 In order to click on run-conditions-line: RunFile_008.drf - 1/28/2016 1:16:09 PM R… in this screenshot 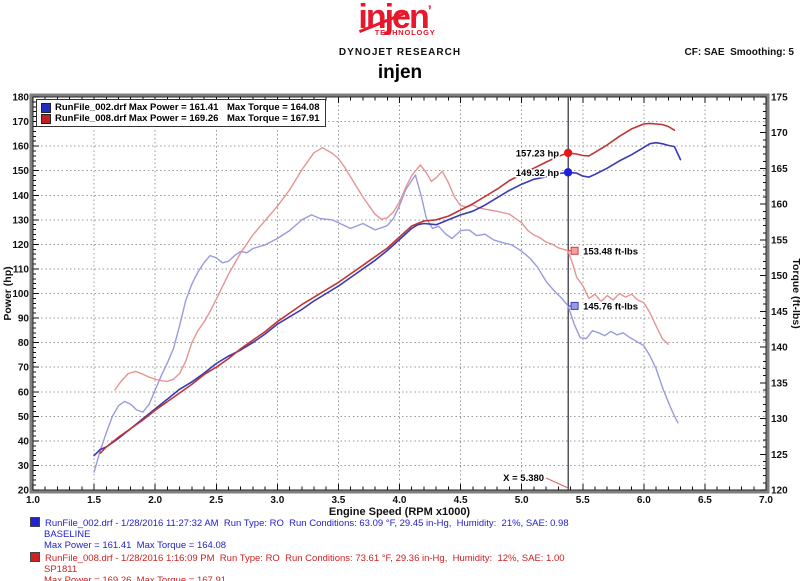, I will do `click(299, 558)`.